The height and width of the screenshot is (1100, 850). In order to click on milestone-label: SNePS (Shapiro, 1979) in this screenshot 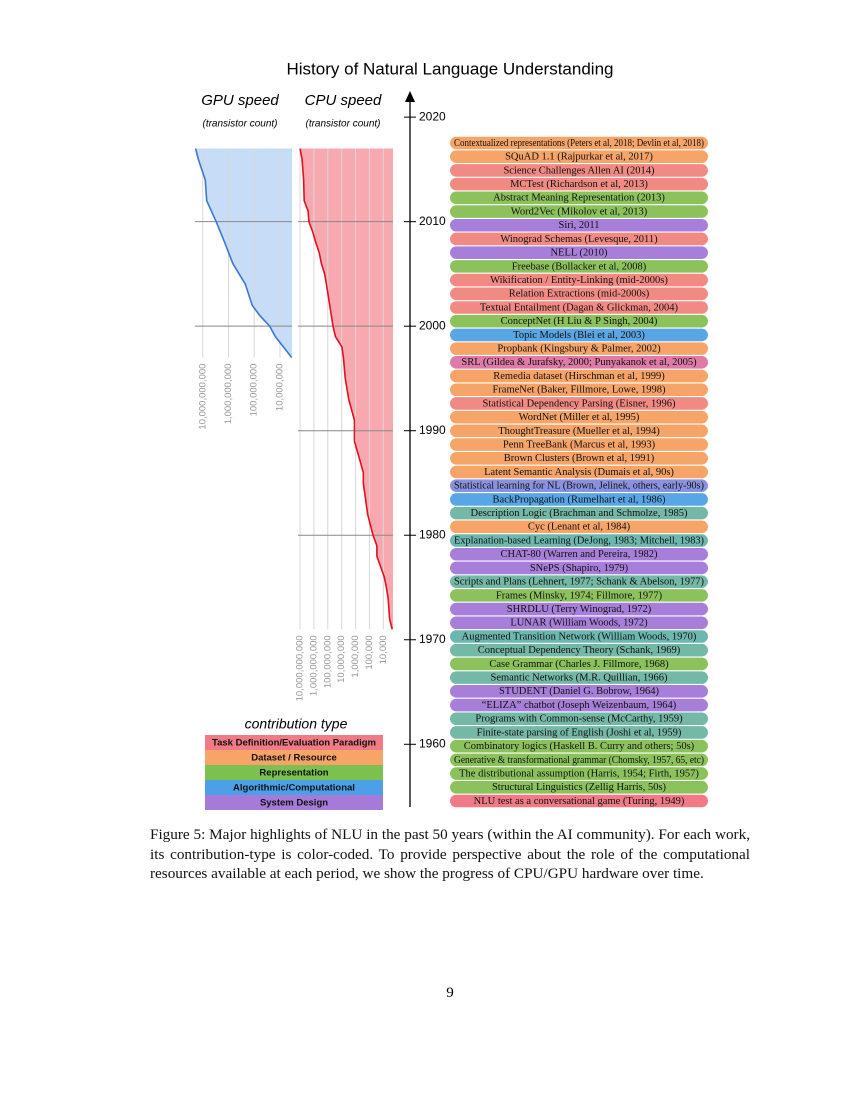, I will do `click(579, 568)`.